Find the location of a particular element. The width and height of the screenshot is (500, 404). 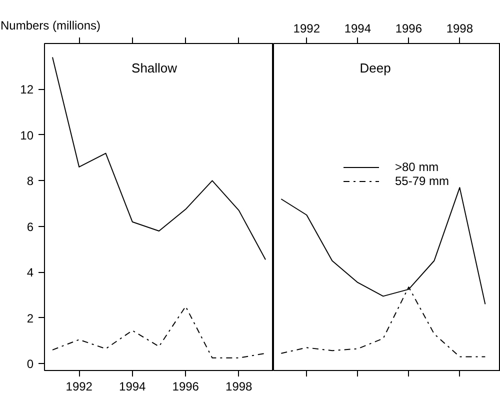

legend-label: 55-79 mm is located at coordinates (422, 181).